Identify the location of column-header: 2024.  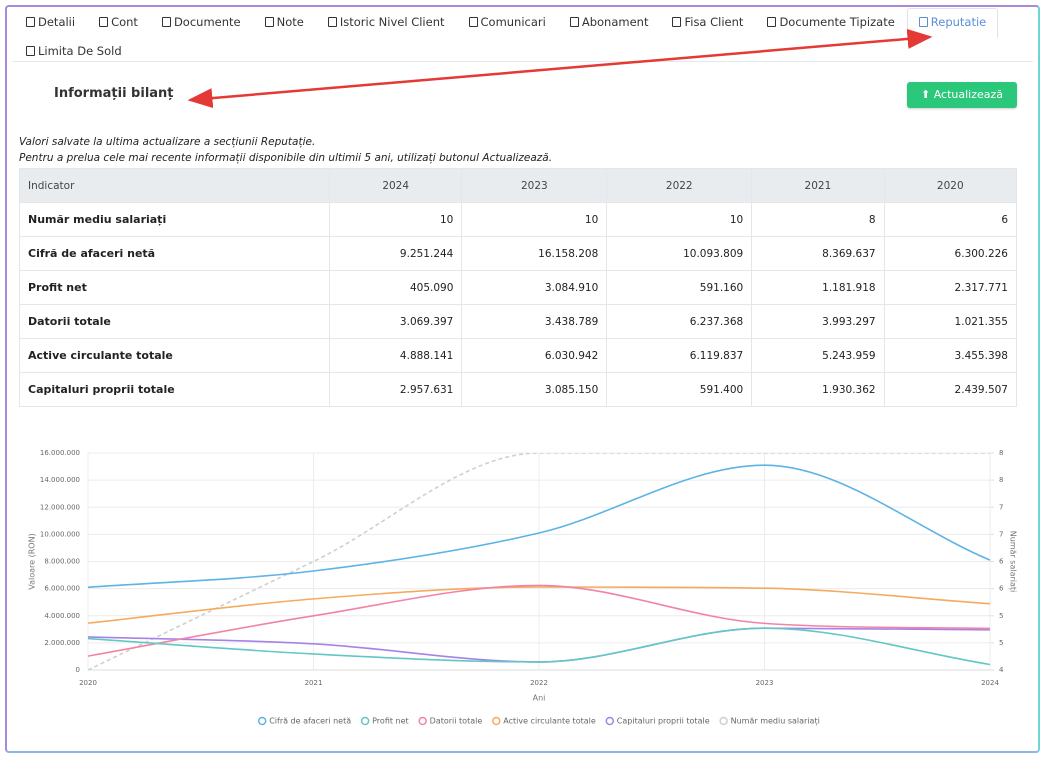
(395, 185).